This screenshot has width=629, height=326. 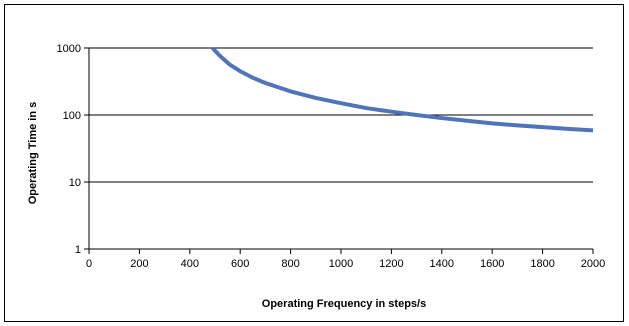 I want to click on x-tick-label: 1600, so click(x=492, y=264).